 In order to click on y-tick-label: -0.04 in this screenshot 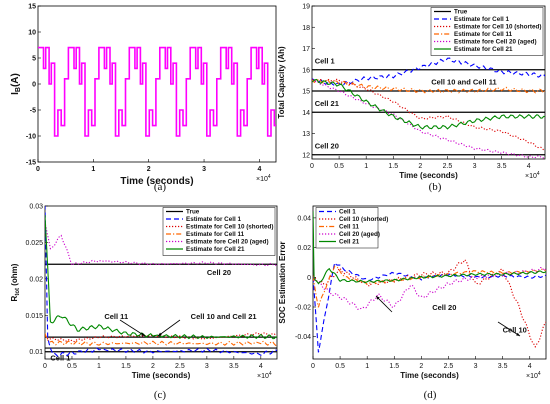, I will do `click(303, 337)`.